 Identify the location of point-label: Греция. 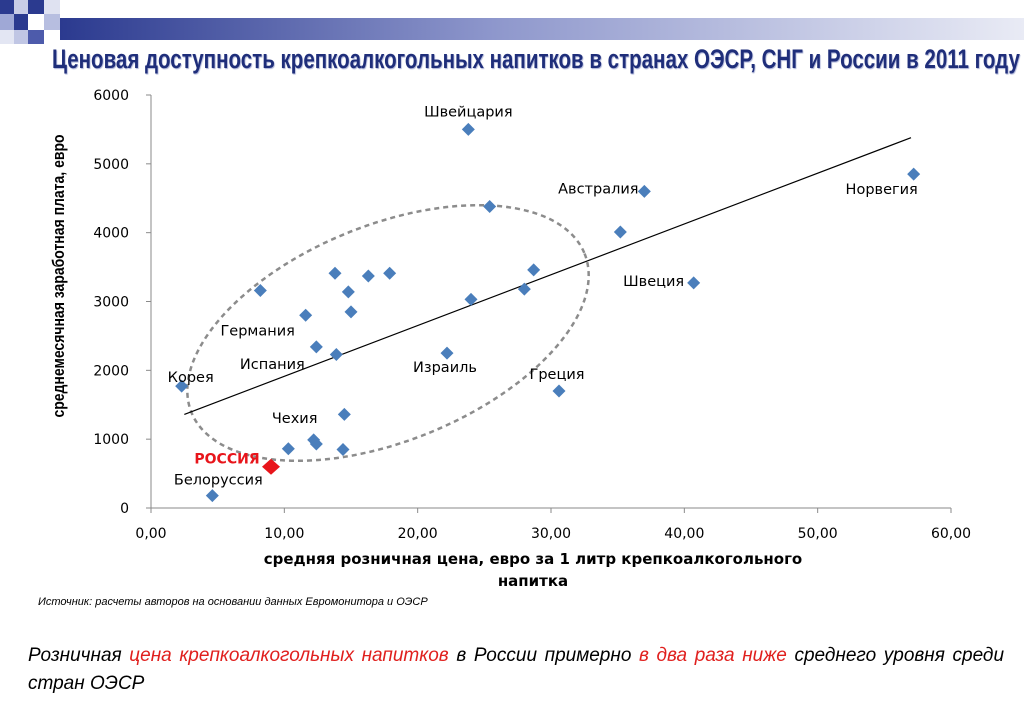
(557, 375).